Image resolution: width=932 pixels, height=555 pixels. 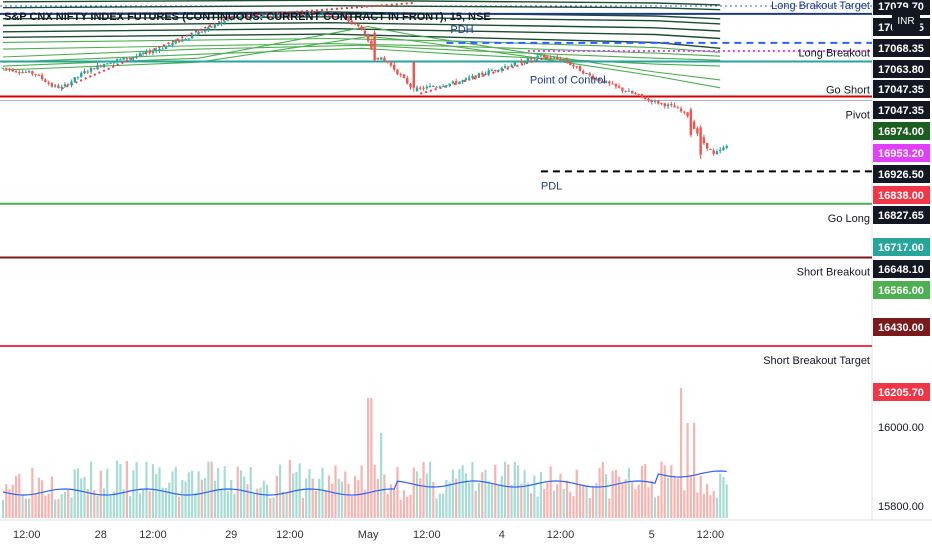 What do you see at coordinates (146, 52) in the screenshot?
I see `trend-line` at bounding box center [146, 52].